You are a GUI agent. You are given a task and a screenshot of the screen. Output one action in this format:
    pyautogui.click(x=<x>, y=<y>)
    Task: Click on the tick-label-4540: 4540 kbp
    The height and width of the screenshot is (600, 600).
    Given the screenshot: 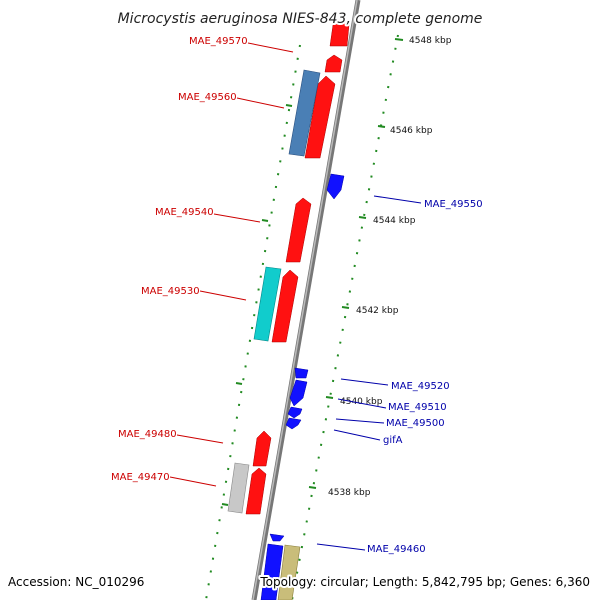 What is the action you would take?
    pyautogui.click(x=361, y=402)
    